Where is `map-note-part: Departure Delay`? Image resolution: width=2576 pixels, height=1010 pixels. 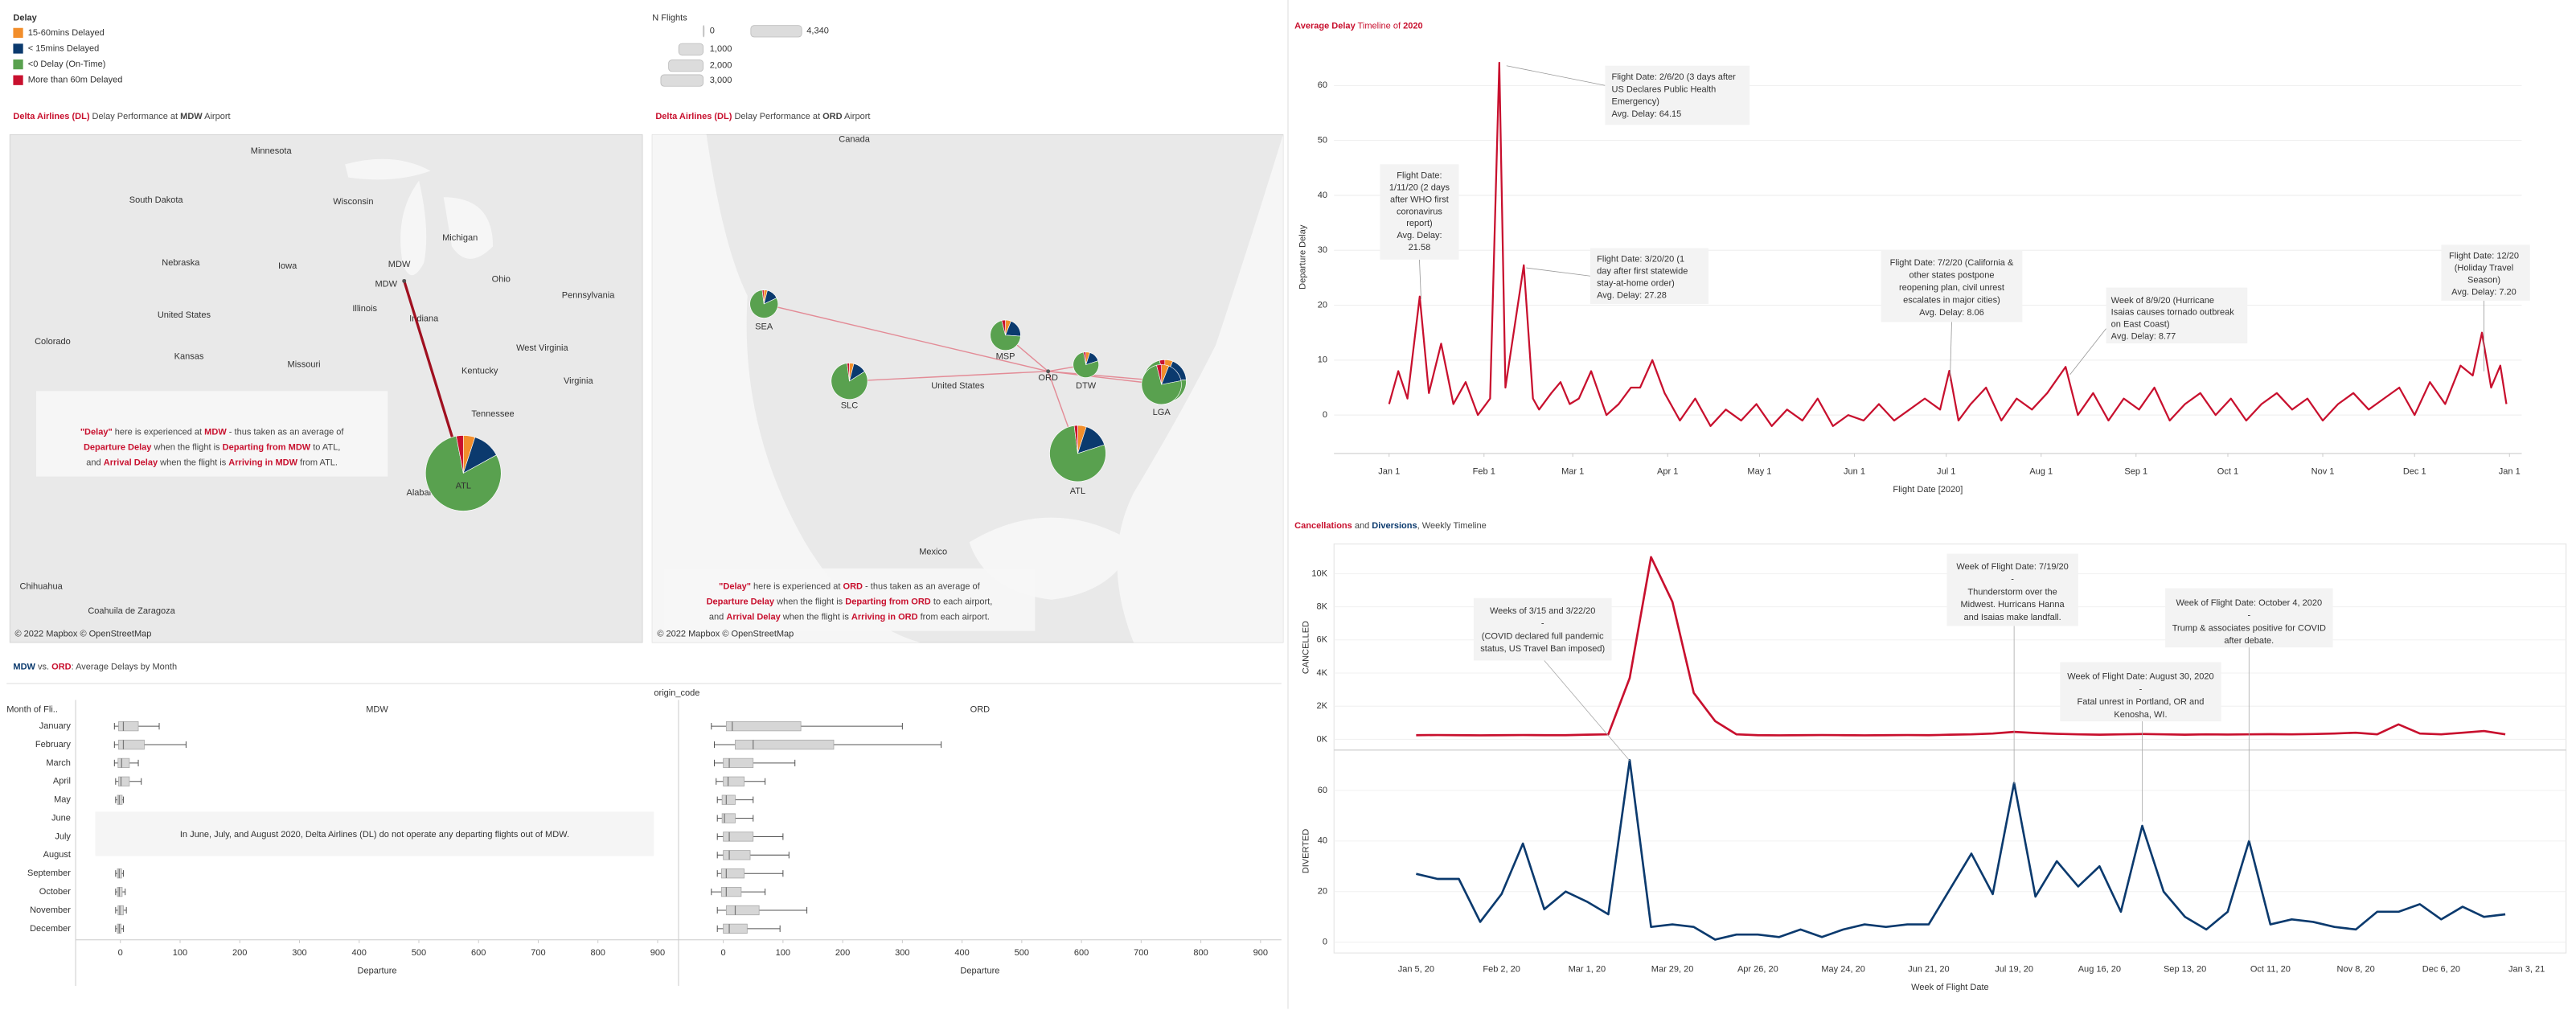
map-note-part: Departure Delay is located at coordinates (741, 601).